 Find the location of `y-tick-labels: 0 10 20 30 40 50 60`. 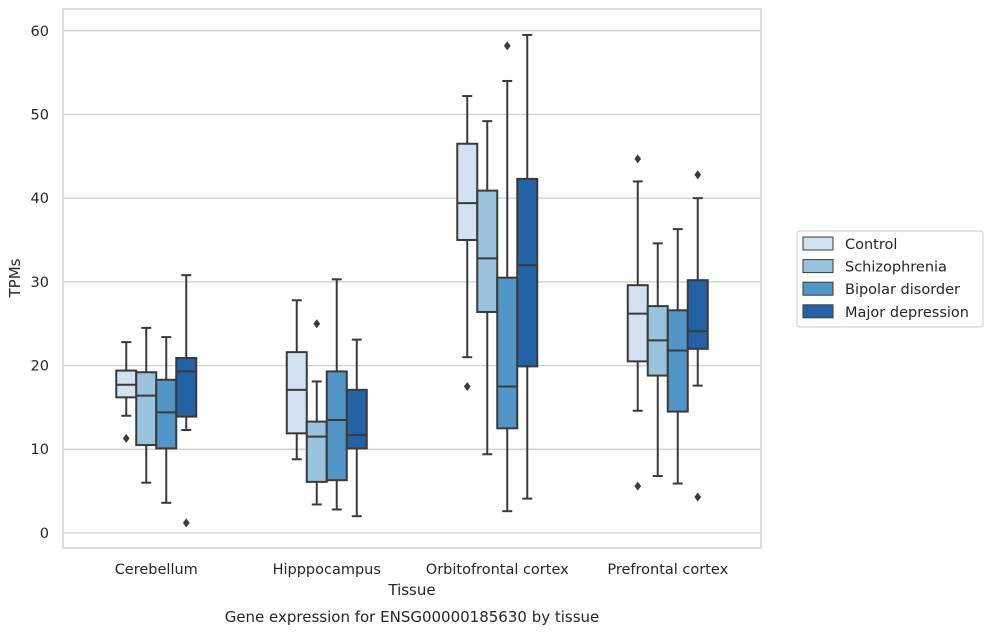

y-tick-labels: 0 10 20 30 40 50 60 is located at coordinates (40, 283).